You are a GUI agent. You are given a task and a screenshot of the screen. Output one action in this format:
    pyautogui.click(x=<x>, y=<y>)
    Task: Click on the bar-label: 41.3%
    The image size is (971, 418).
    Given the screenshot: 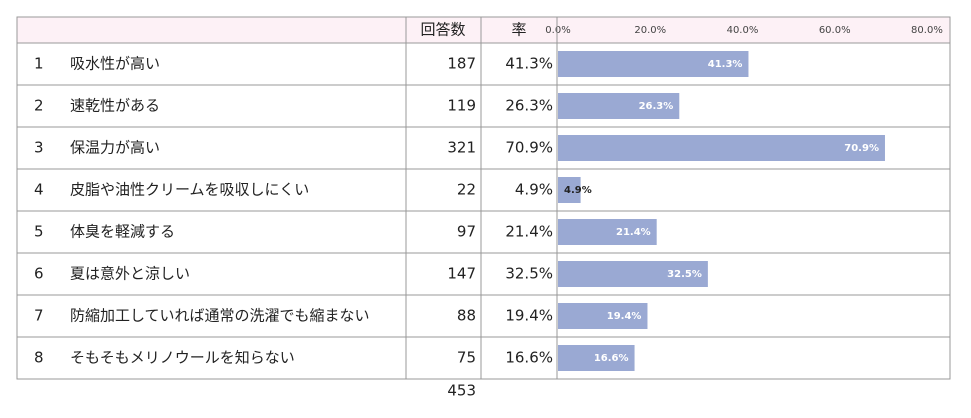 What is the action you would take?
    pyautogui.click(x=725, y=64)
    